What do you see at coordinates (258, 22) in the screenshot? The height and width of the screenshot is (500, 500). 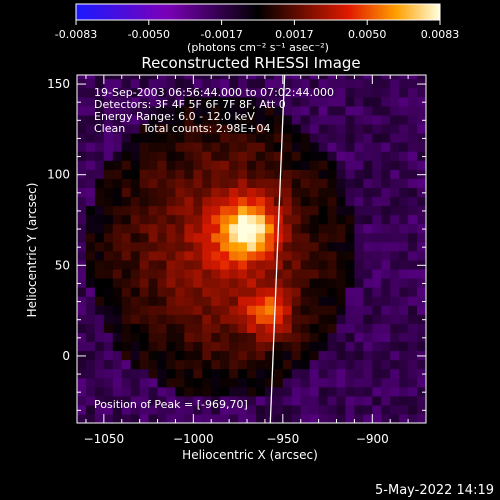 I see `colorbar-ticks` at bounding box center [258, 22].